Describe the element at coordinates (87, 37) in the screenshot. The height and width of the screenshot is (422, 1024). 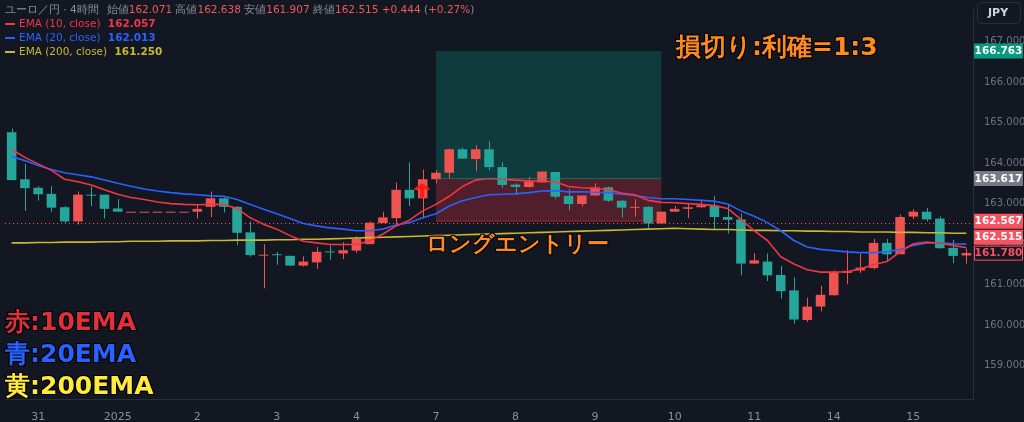
I see `legend-label: EMA (20, close) 162.013` at that location.